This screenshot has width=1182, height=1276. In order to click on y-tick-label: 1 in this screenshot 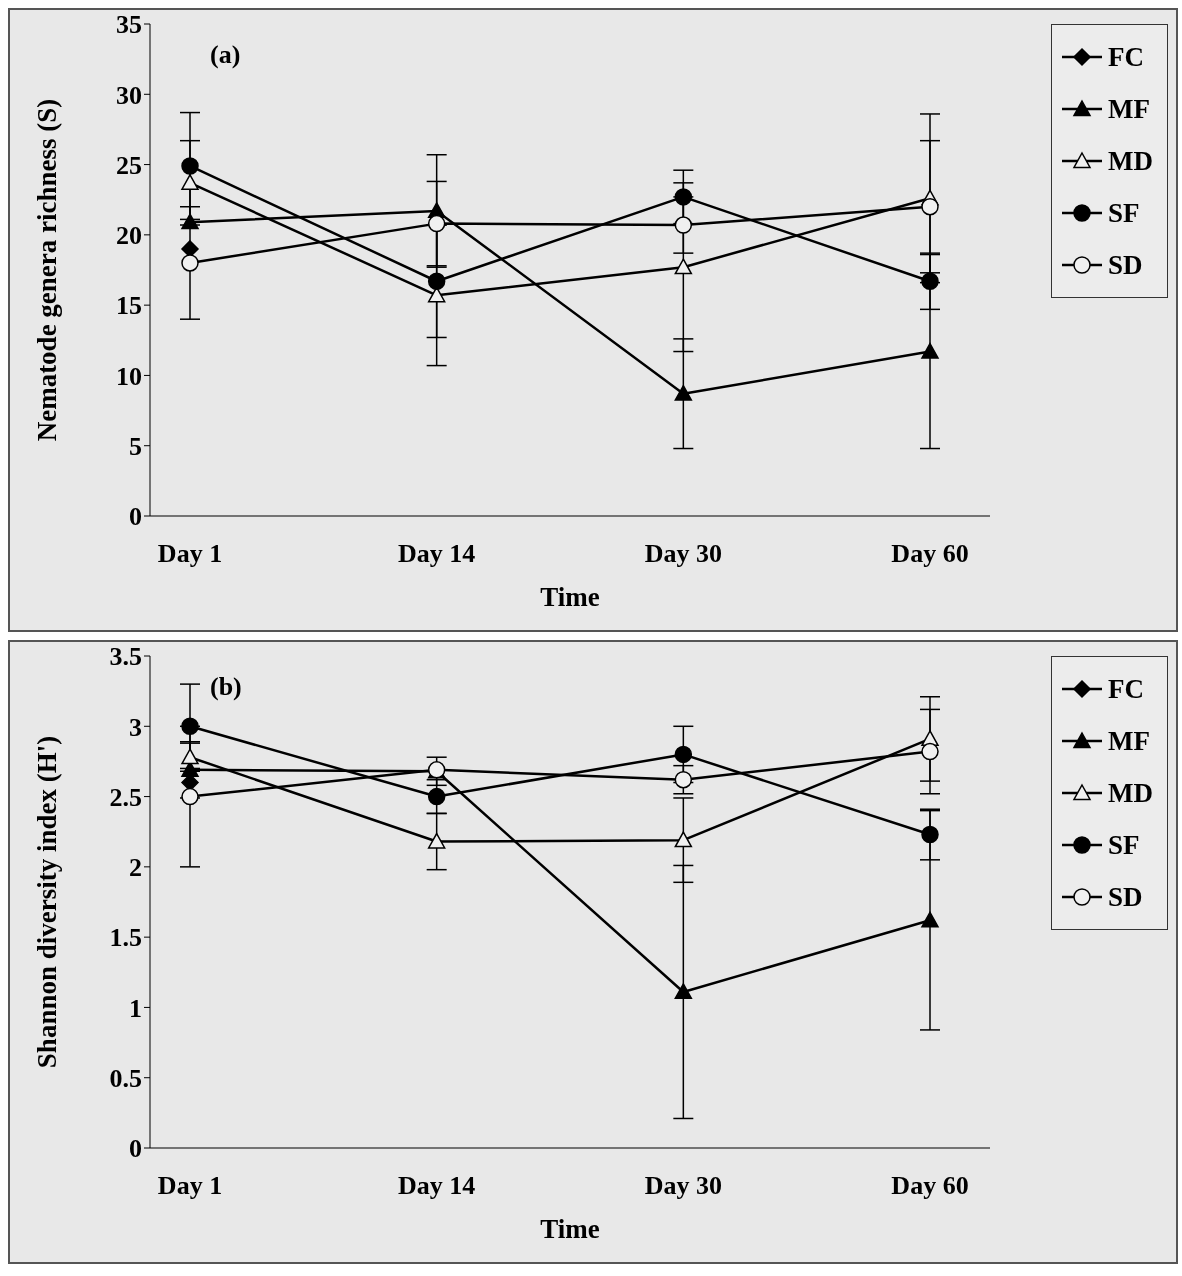, I will do `click(135, 1008)`.